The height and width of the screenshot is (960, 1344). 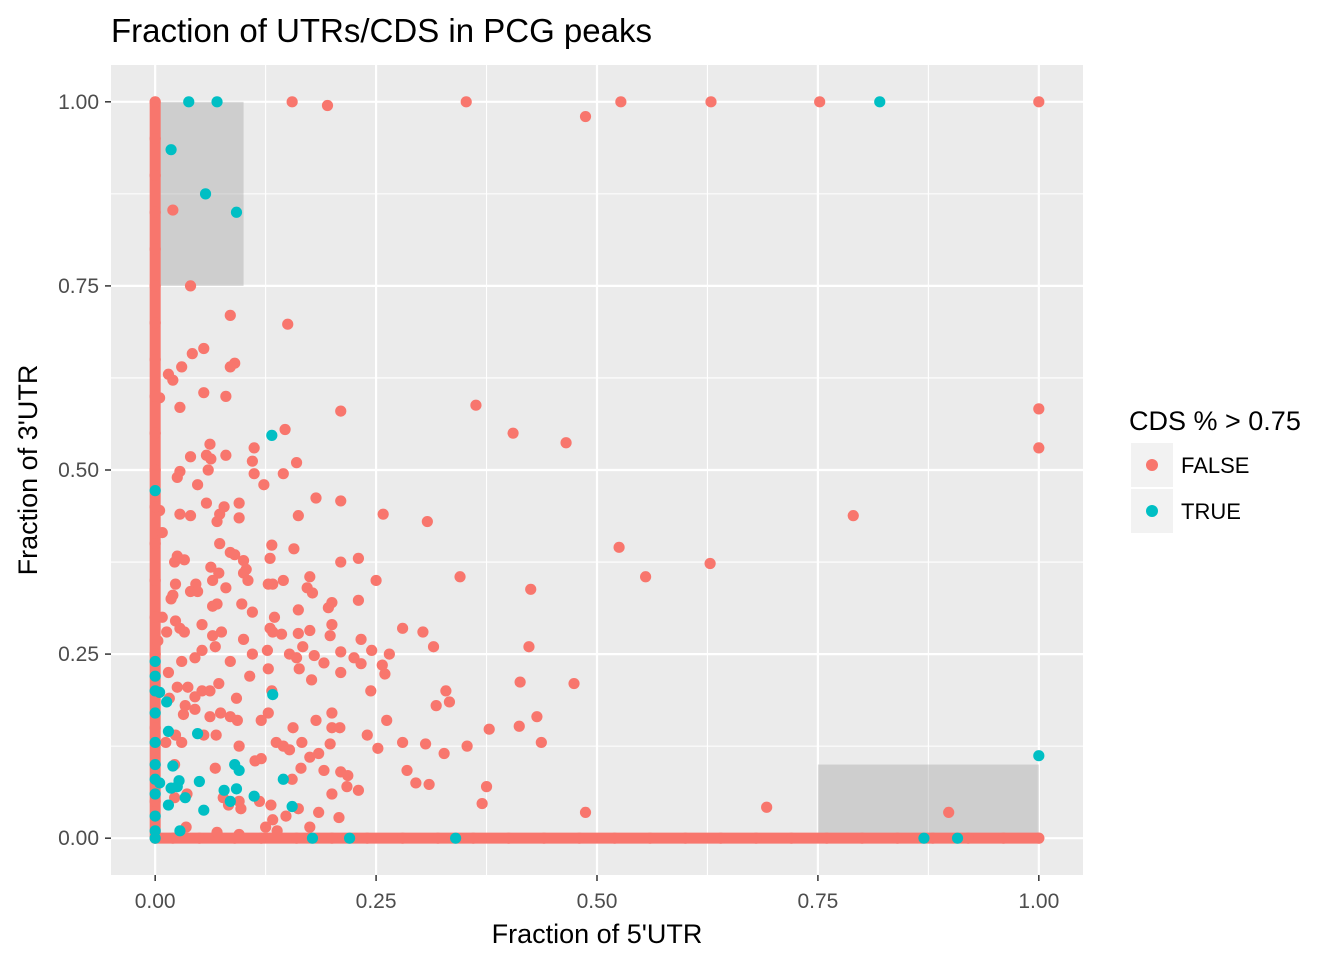 I want to click on legend-title: CDS % > 0.75, so click(x=1215, y=421).